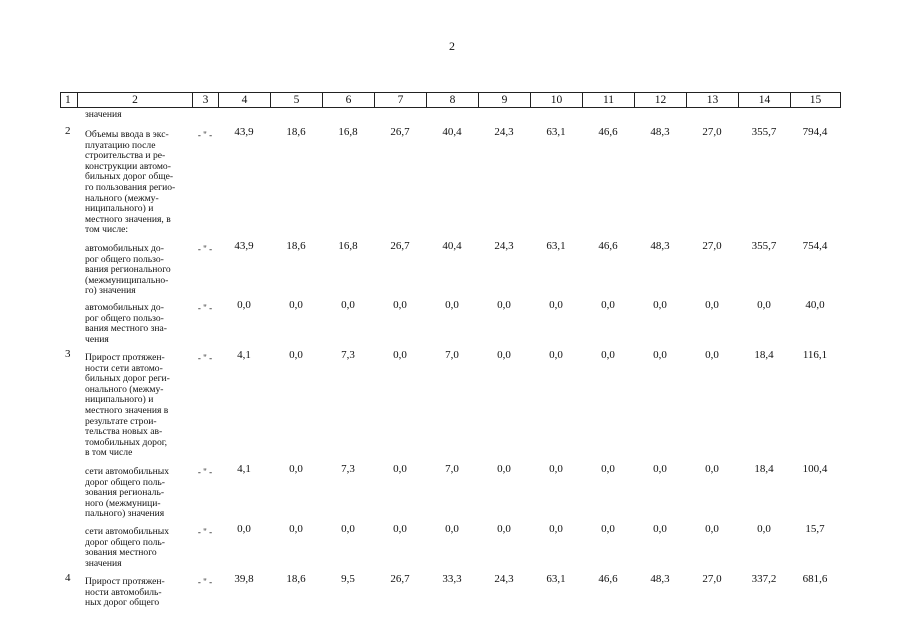 This screenshot has height=640, width=905. Describe the element at coordinates (103, 114) in the screenshot. I see `continuation-text: значения` at that location.